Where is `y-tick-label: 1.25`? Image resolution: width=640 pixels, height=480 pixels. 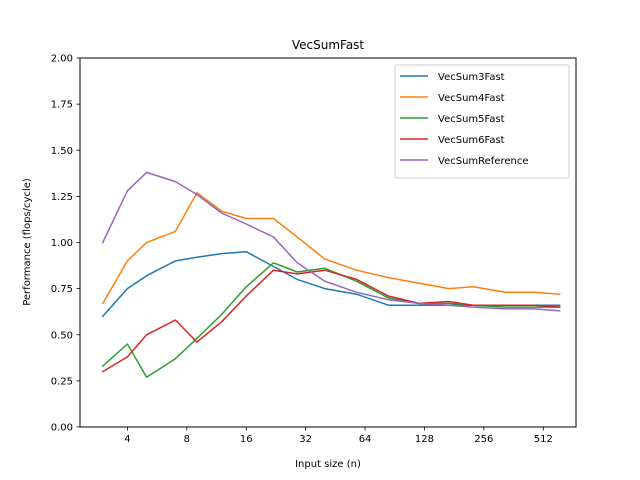 y-tick-label: 1.25 is located at coordinates (62, 197).